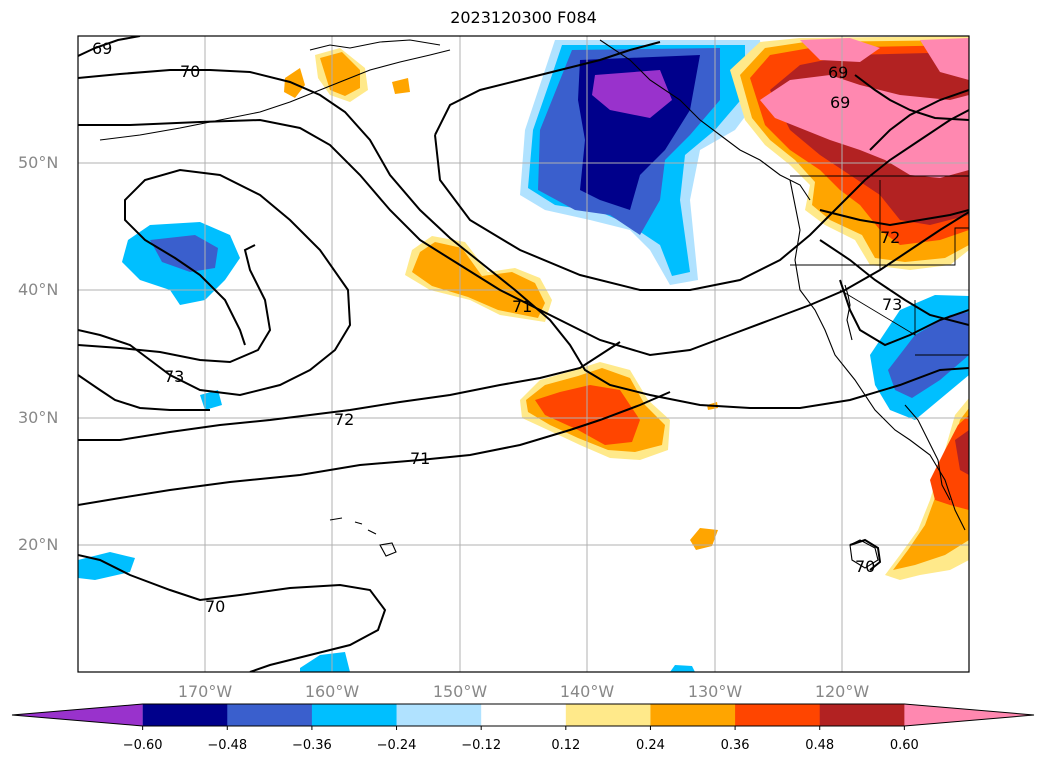 The width and height of the screenshot is (1047, 765). What do you see at coordinates (879, 265) in the screenshot?
I see `borders` at bounding box center [879, 265].